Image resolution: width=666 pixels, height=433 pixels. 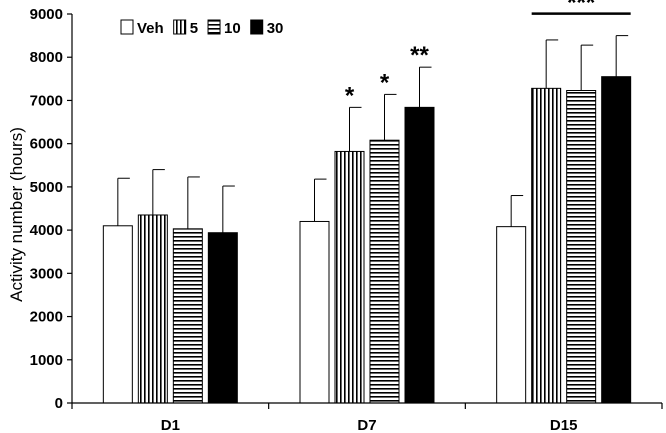 I want to click on y-tick-label: 2000, so click(x=46, y=317).